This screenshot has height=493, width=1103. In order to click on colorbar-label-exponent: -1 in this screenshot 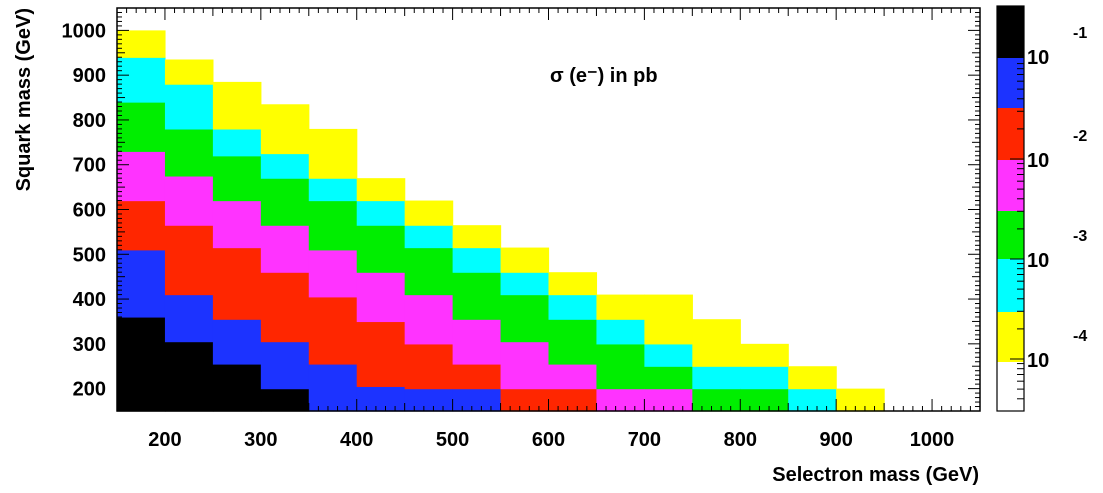, I will do `click(1080, 33)`.